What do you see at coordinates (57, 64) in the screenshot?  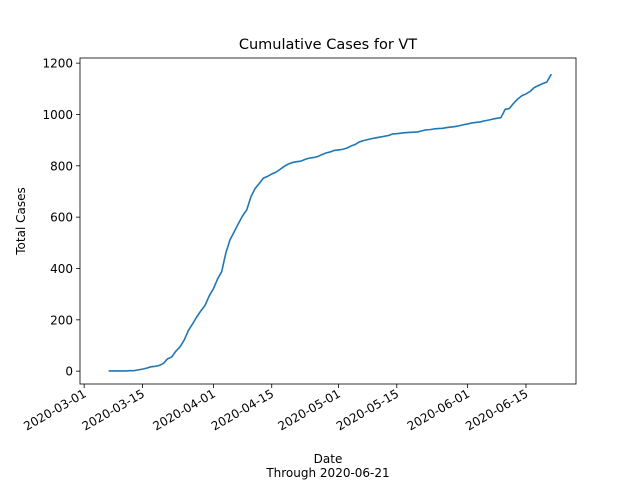 I see `y-tick-label: 1200` at bounding box center [57, 64].